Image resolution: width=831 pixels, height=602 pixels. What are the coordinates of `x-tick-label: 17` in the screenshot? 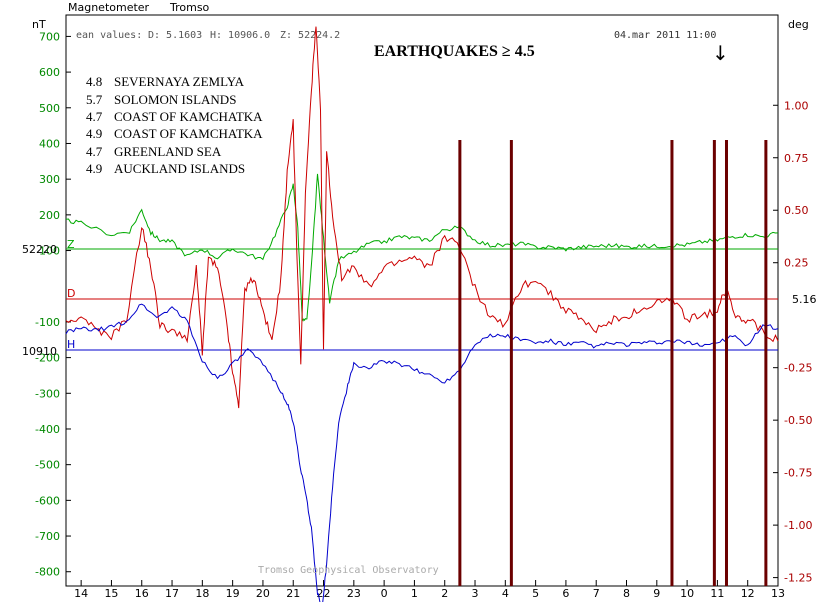 It's located at (172, 593).